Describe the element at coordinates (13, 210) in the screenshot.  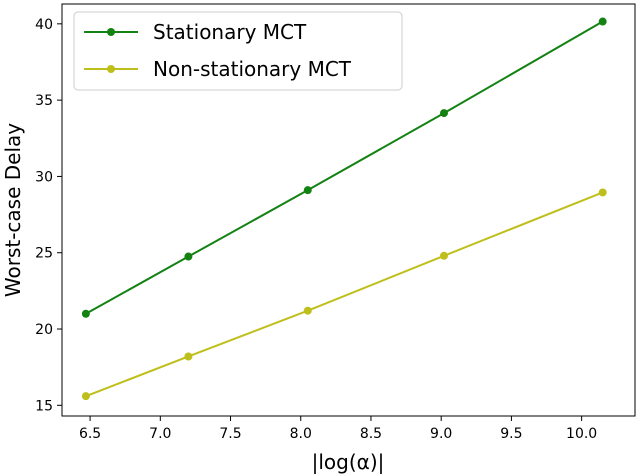
I see `y-axis-title: Worst-case Delay` at that location.